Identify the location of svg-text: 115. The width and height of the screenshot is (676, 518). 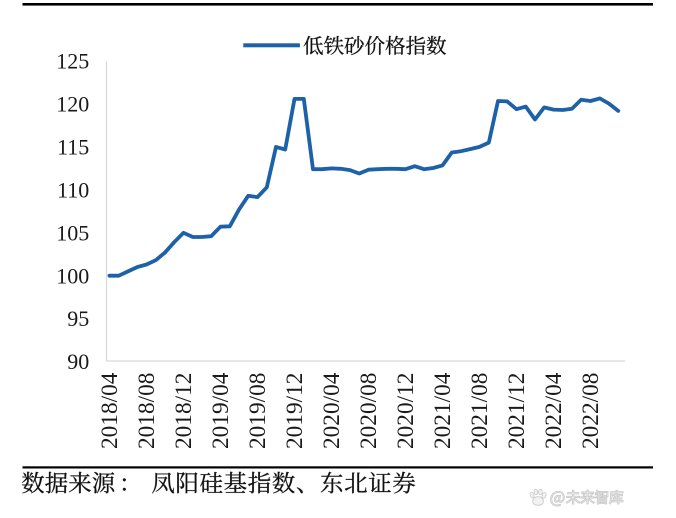
(73, 147).